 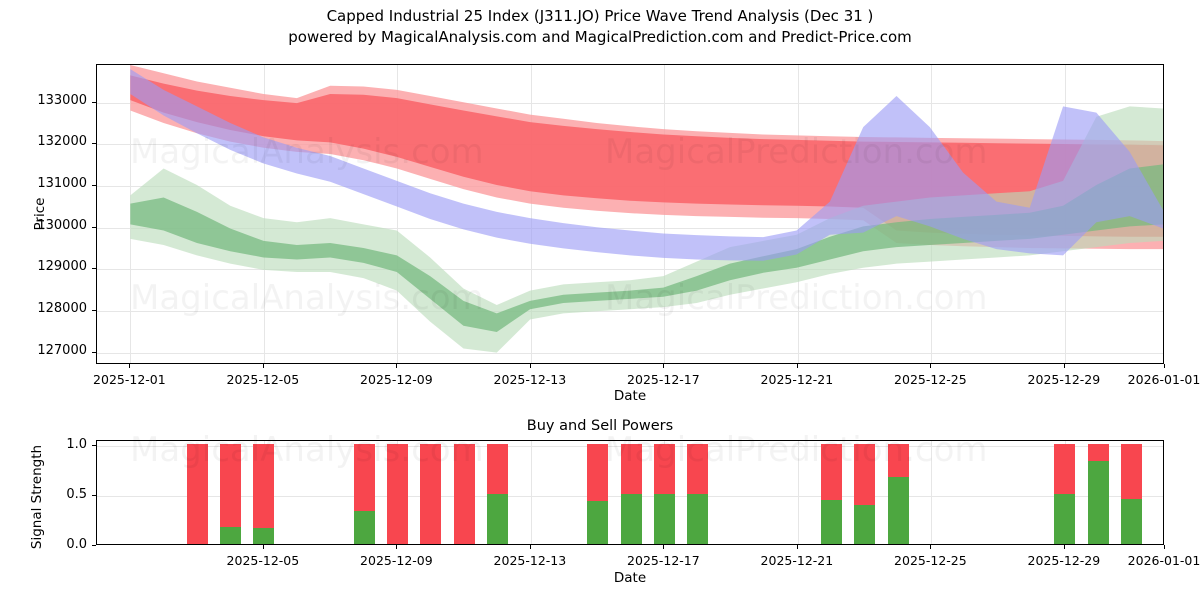 I want to click on price-ytick-label: 133000, so click(x=62, y=100).